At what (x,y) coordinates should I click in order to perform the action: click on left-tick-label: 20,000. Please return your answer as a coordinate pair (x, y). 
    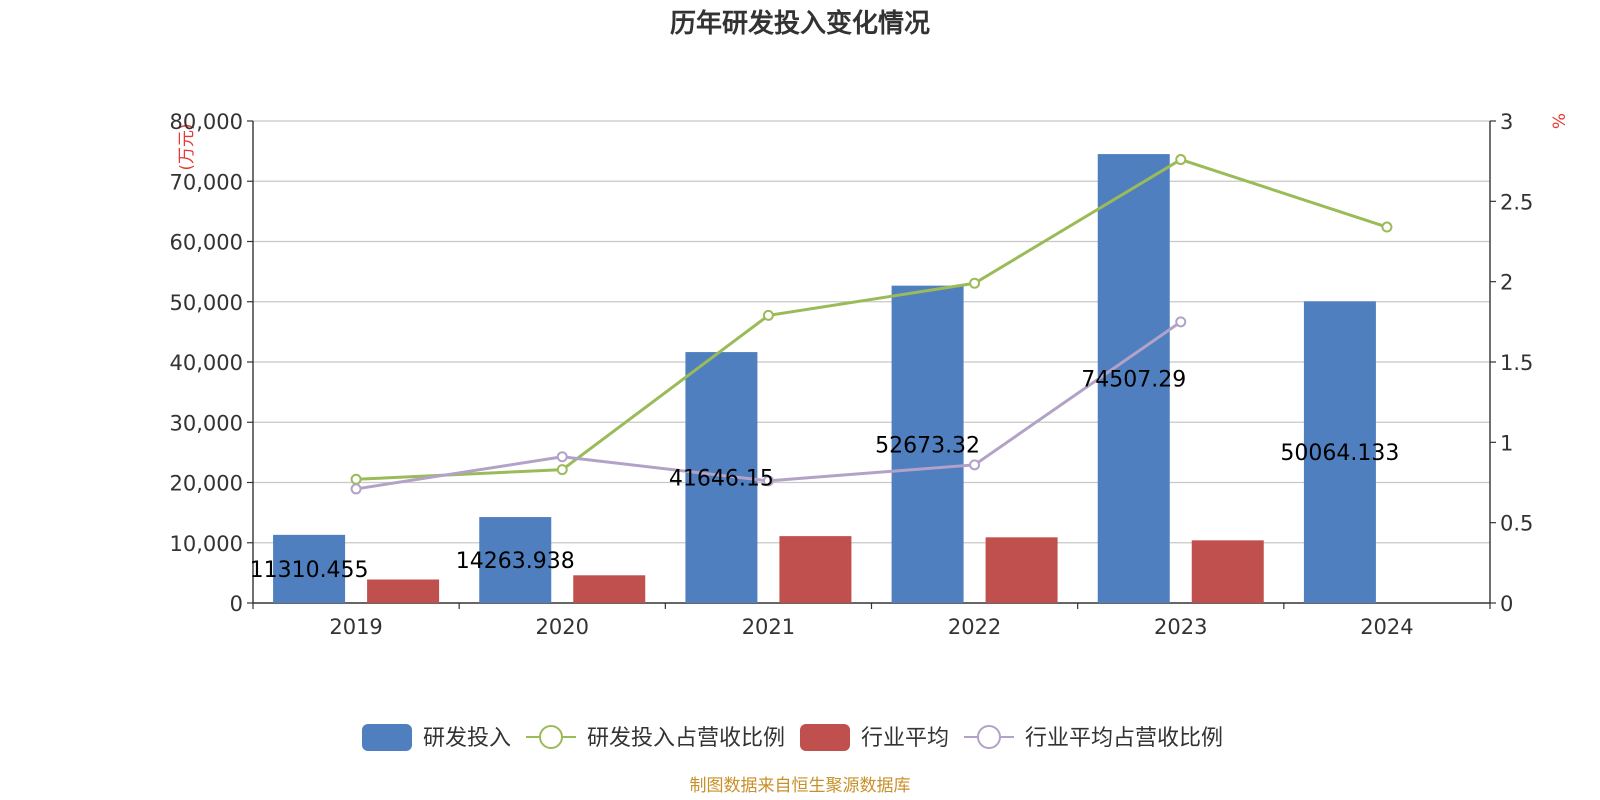
    Looking at the image, I should click on (206, 484).